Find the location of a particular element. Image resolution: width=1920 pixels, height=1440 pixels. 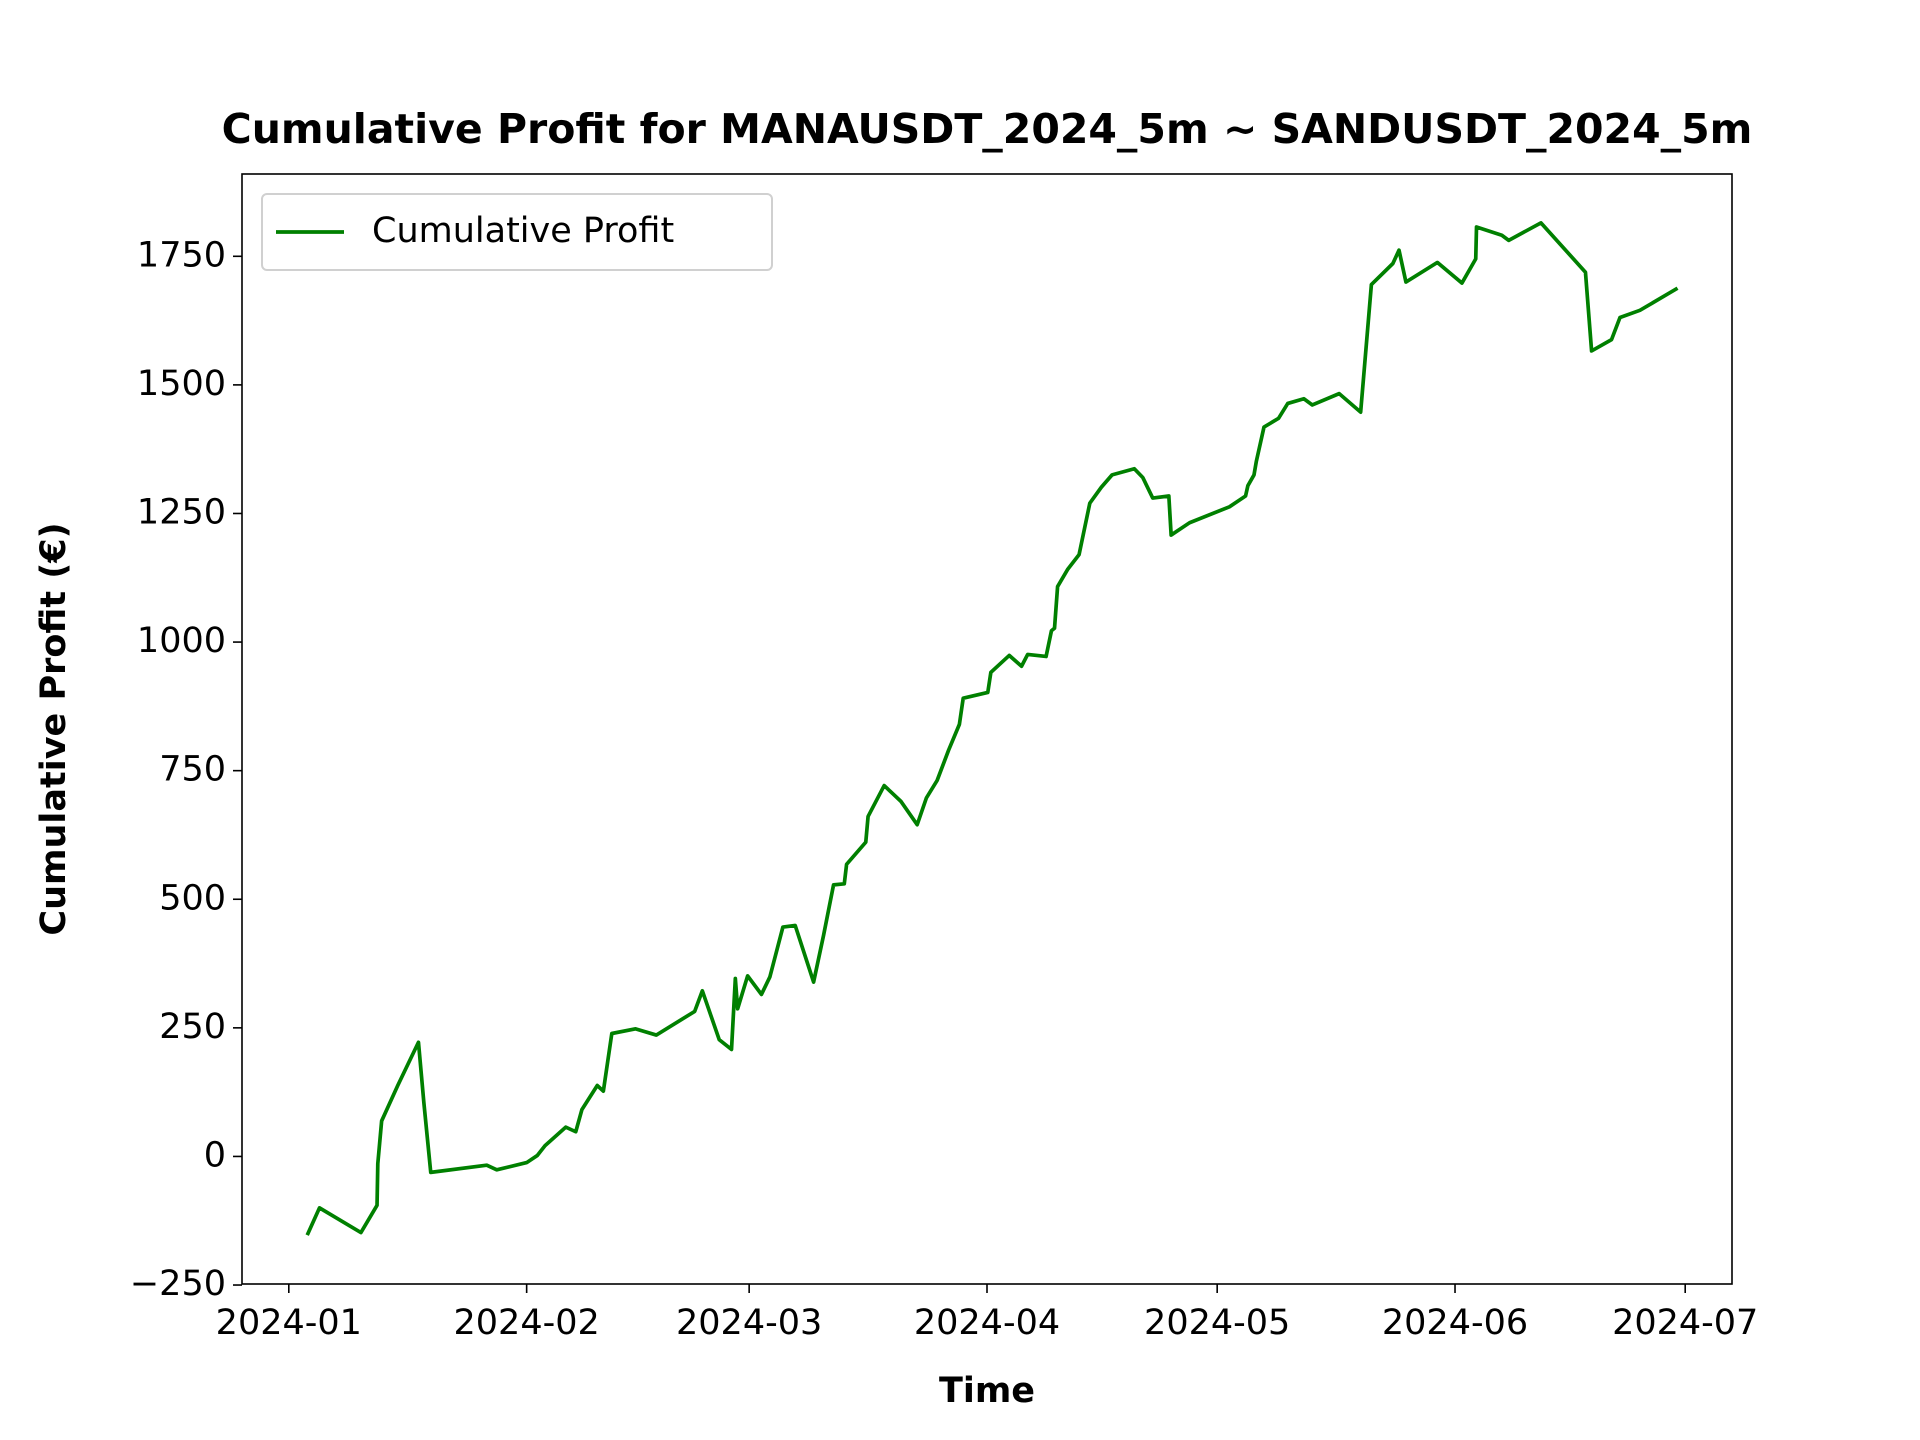

legend-box is located at coordinates (517, 232).